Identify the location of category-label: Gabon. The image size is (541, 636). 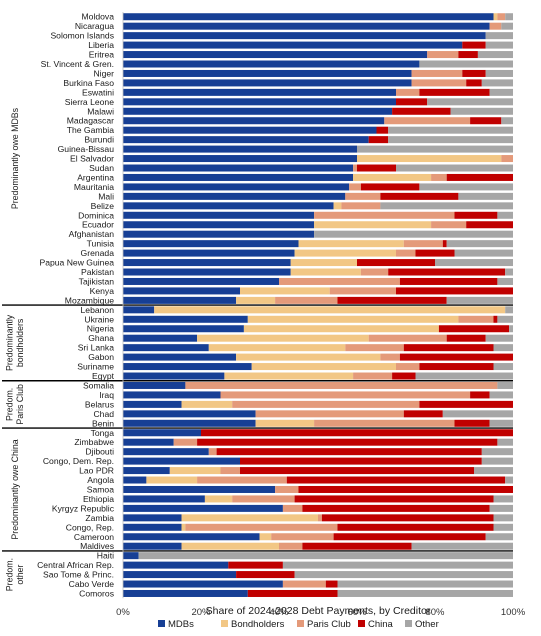
(101, 357).